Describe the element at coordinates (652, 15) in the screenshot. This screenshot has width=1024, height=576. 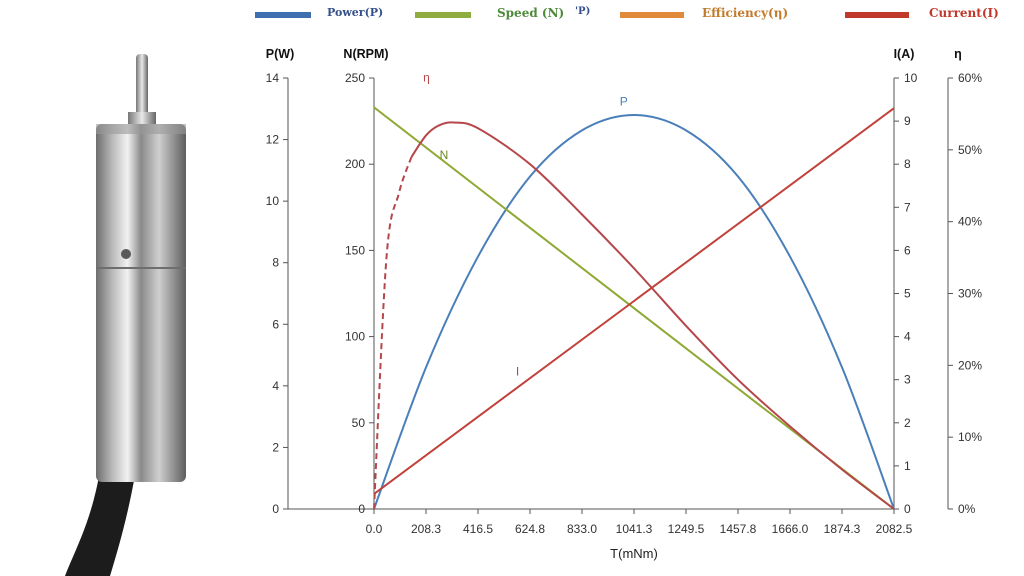
I see `legend-swatch-efficiency` at that location.